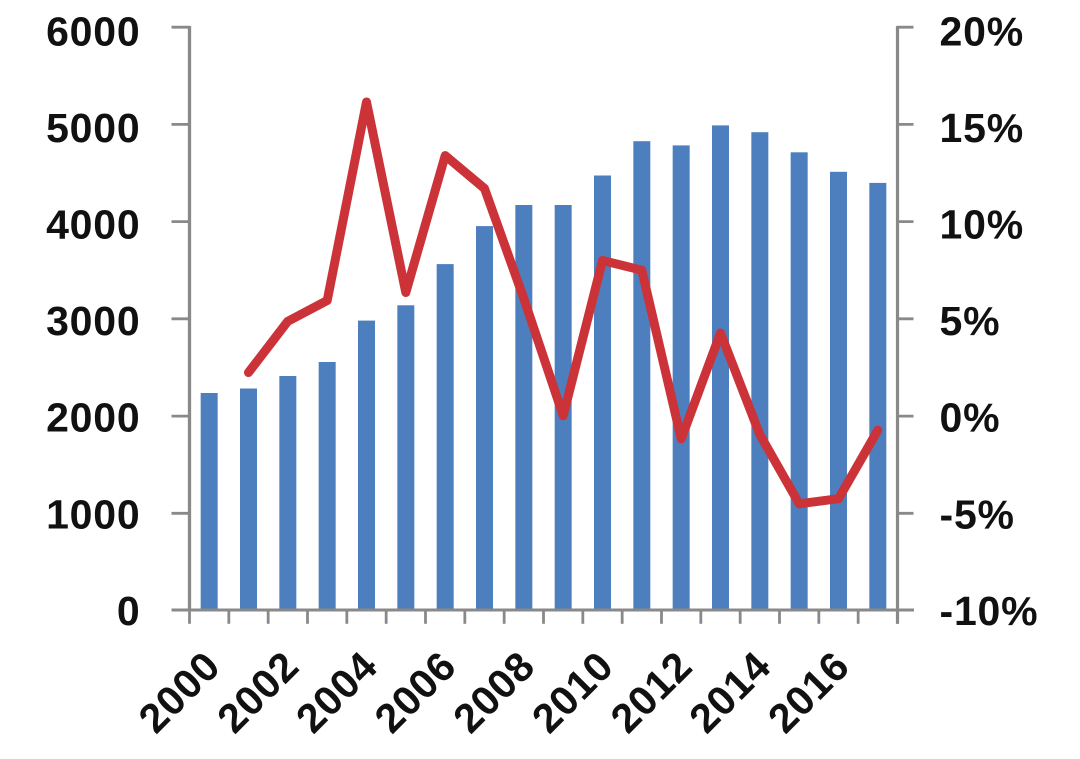 The width and height of the screenshot is (1080, 759). I want to click on svg-text: 4000, so click(93, 225).